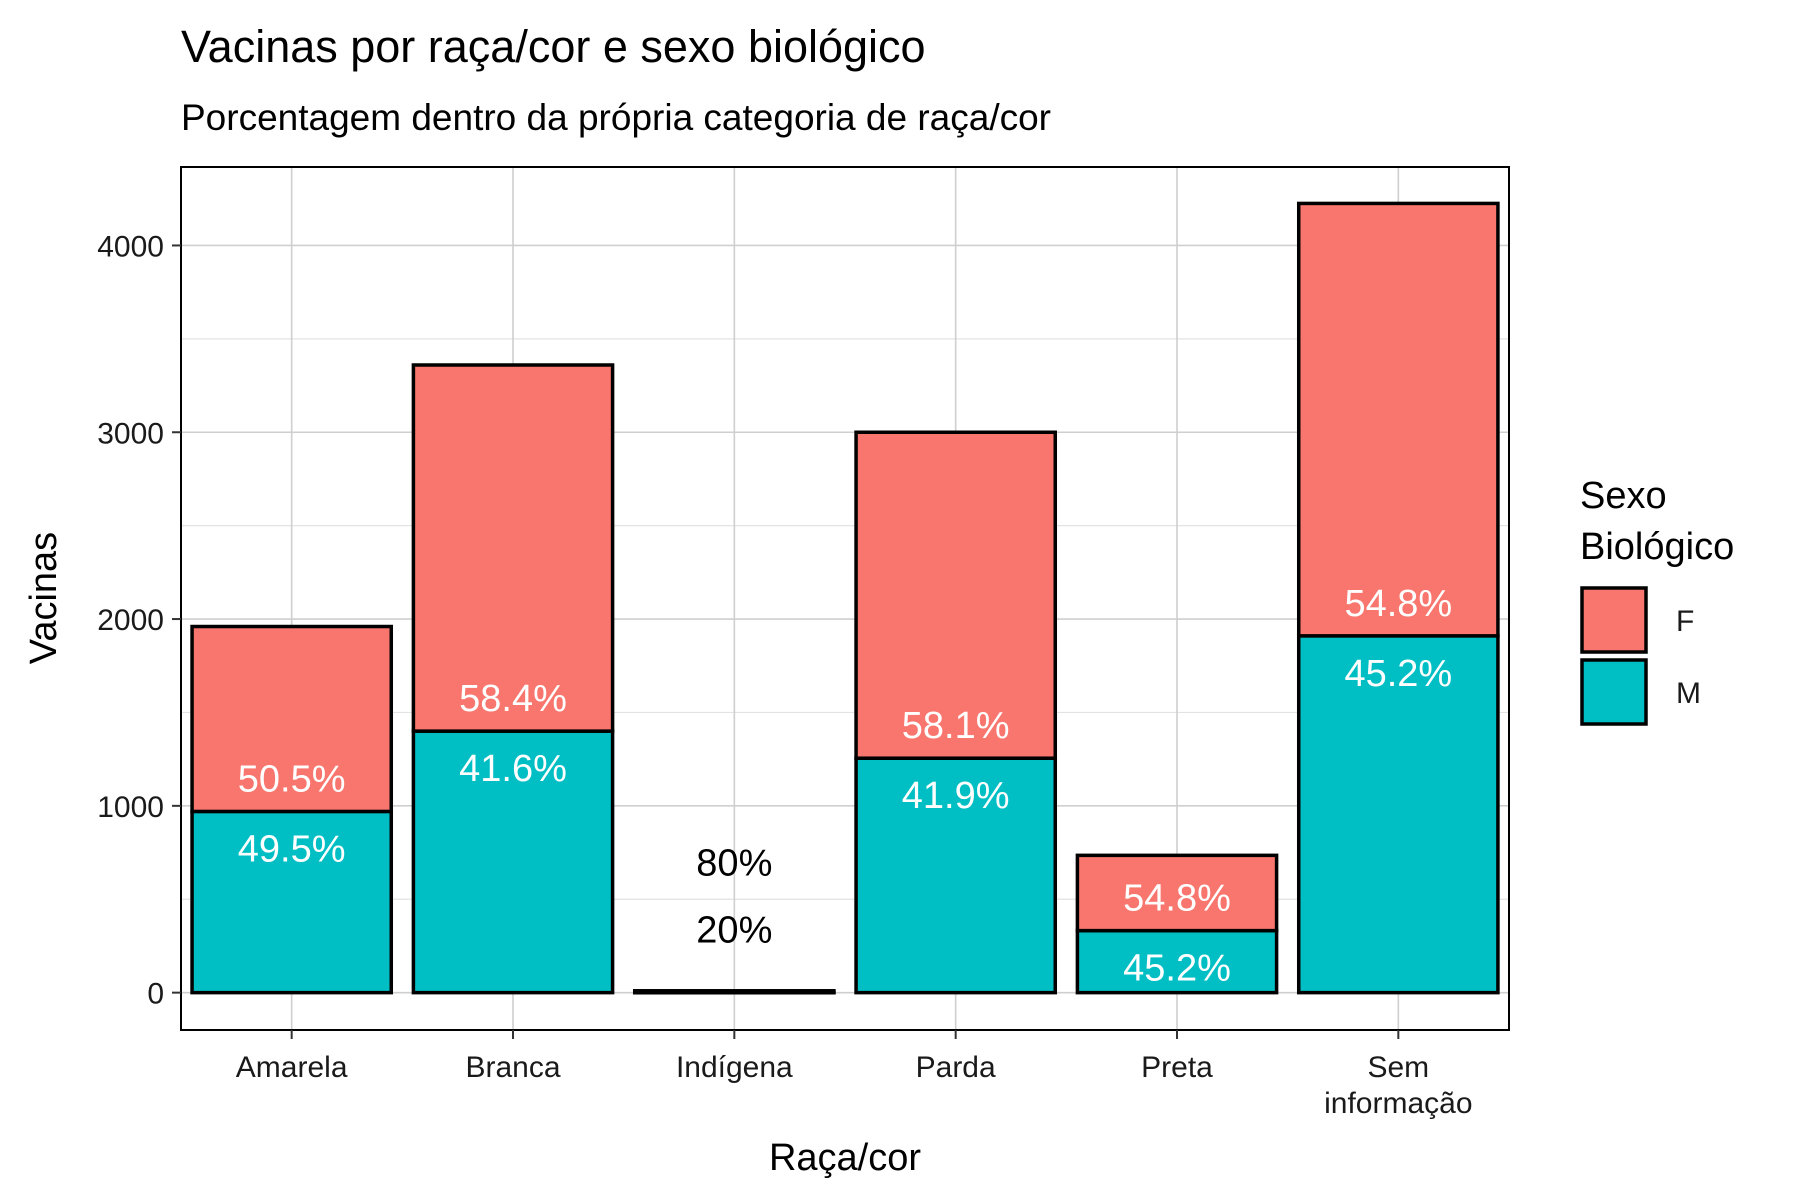 The height and width of the screenshot is (1200, 1800). What do you see at coordinates (1623, 496) in the screenshot?
I see `legend-title: Sexo` at bounding box center [1623, 496].